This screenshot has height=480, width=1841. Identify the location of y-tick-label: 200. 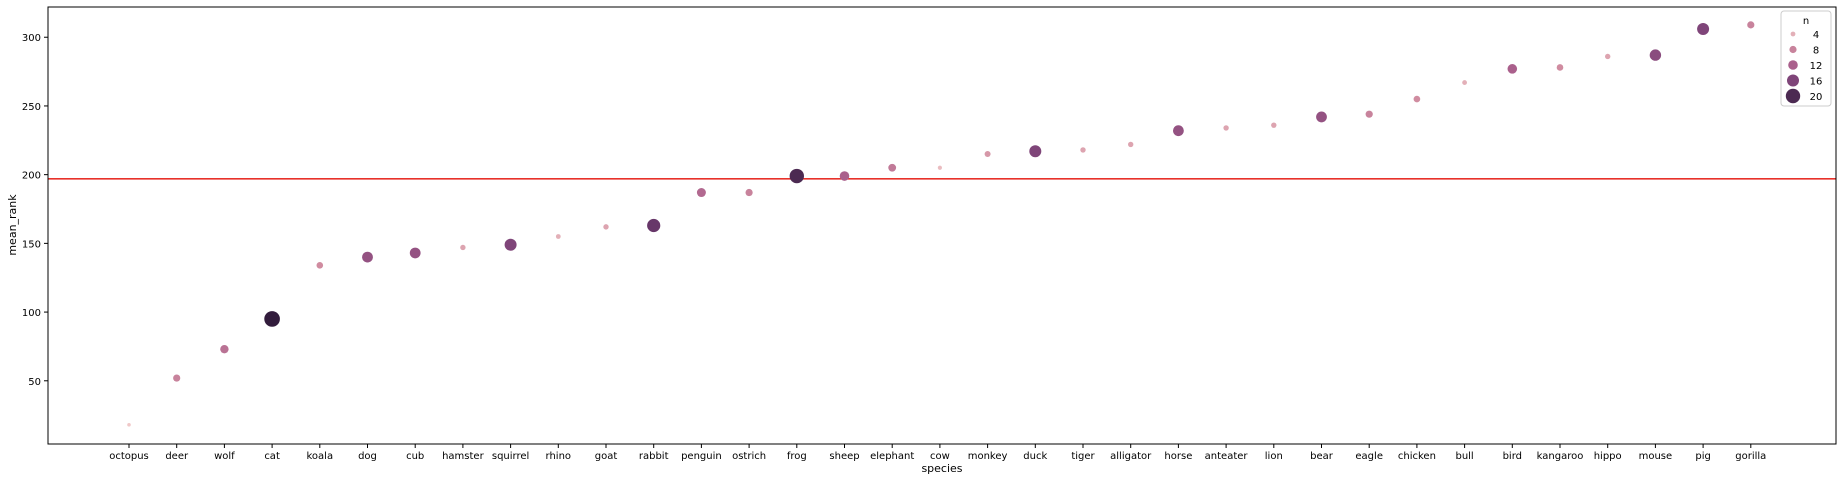
(31, 176).